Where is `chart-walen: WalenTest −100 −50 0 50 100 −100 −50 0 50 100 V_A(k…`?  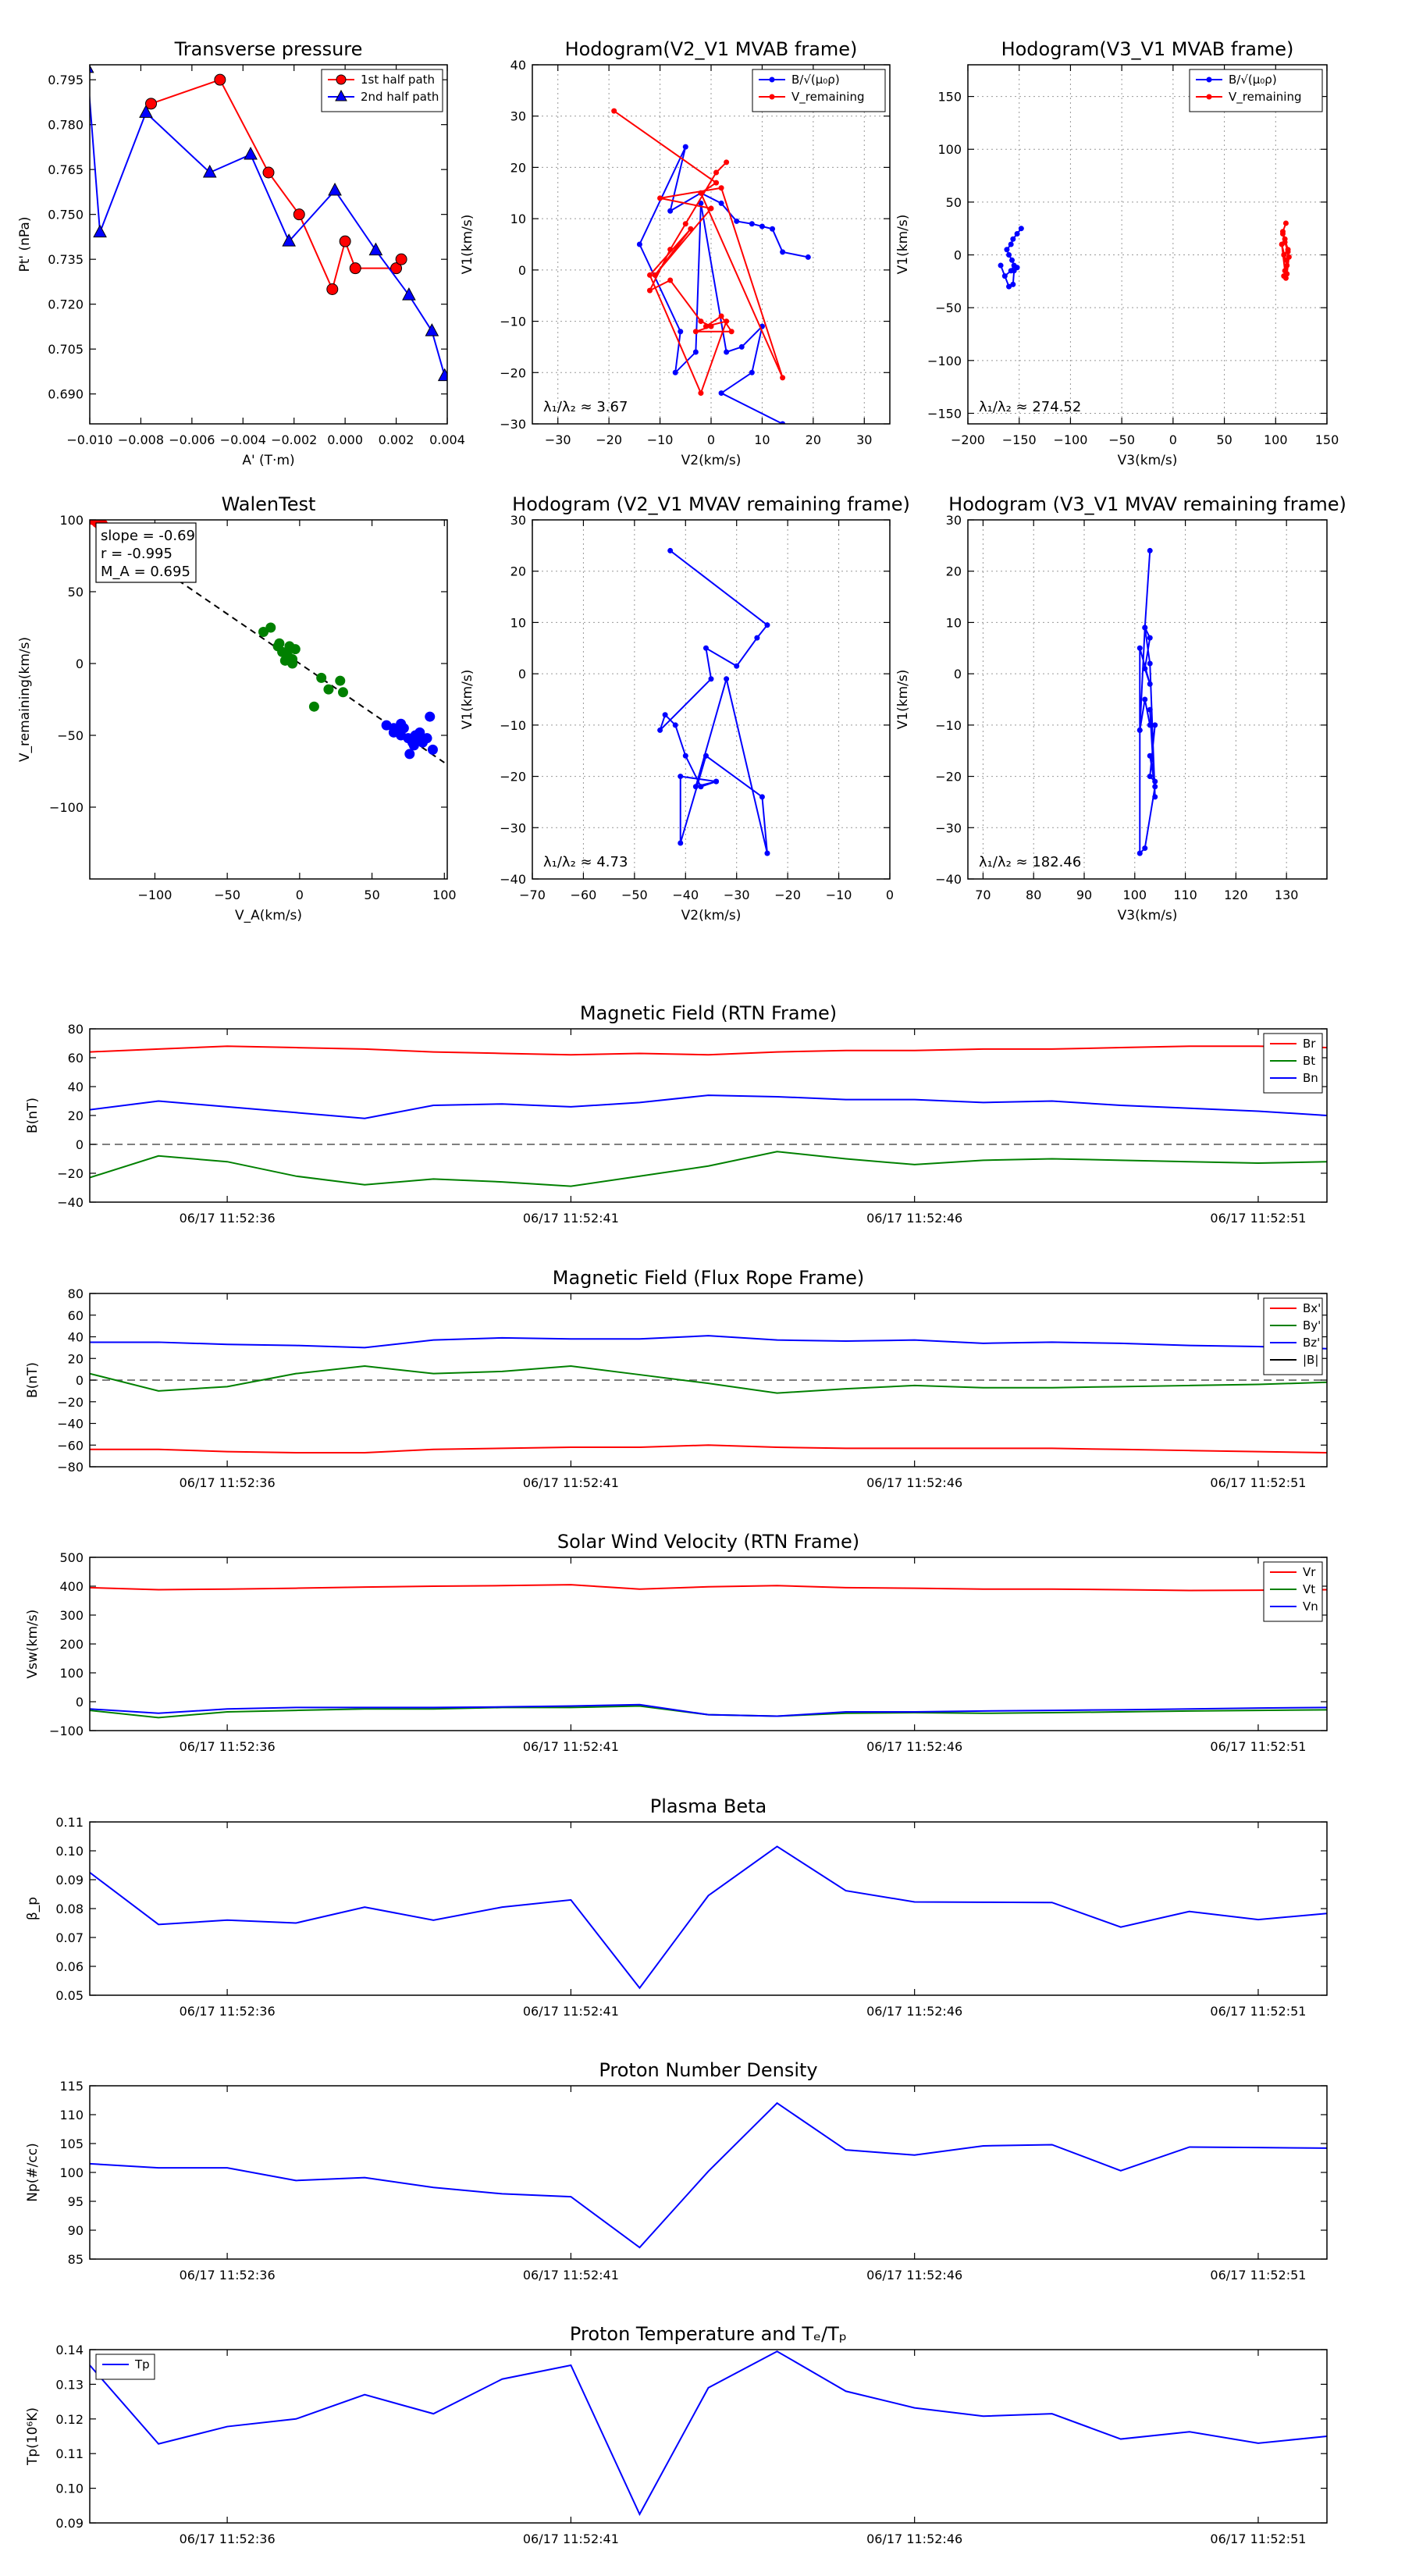 chart-walen: WalenTest −100 −50 0 50 100 −100 −50 0 50 100 V_A(k… is located at coordinates (237, 708).